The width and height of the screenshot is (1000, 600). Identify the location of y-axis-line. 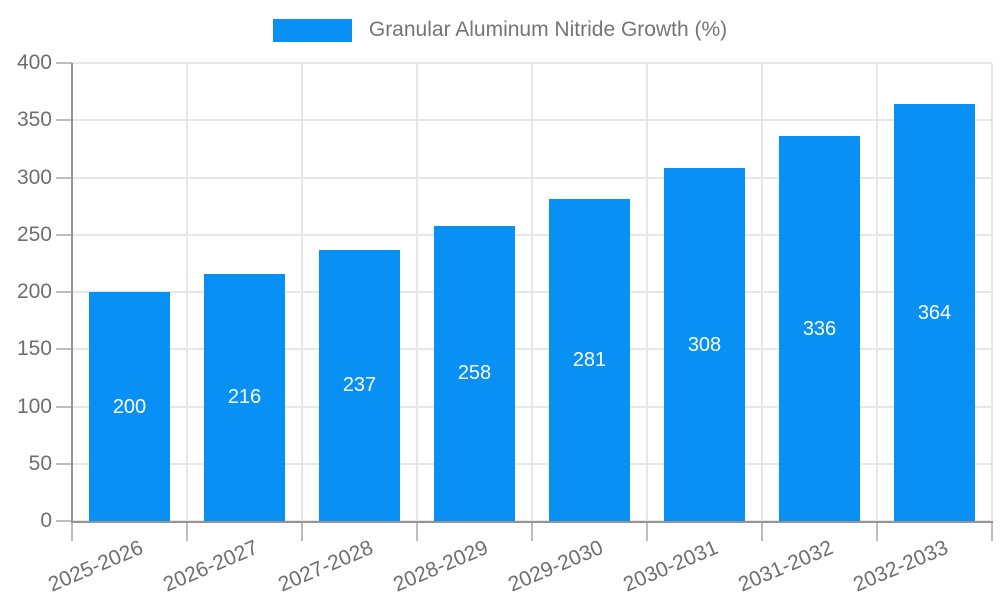
(72, 293).